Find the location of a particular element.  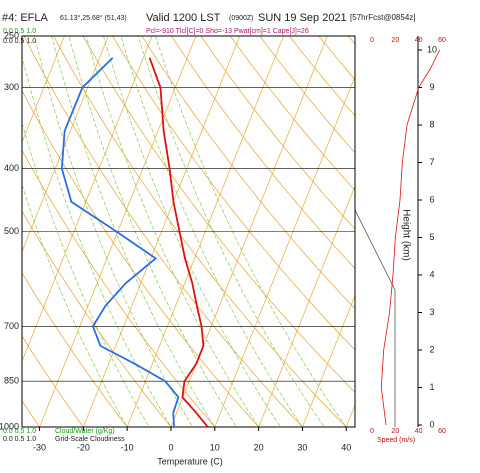

y2-tick-label: 5 is located at coordinates (431, 237).